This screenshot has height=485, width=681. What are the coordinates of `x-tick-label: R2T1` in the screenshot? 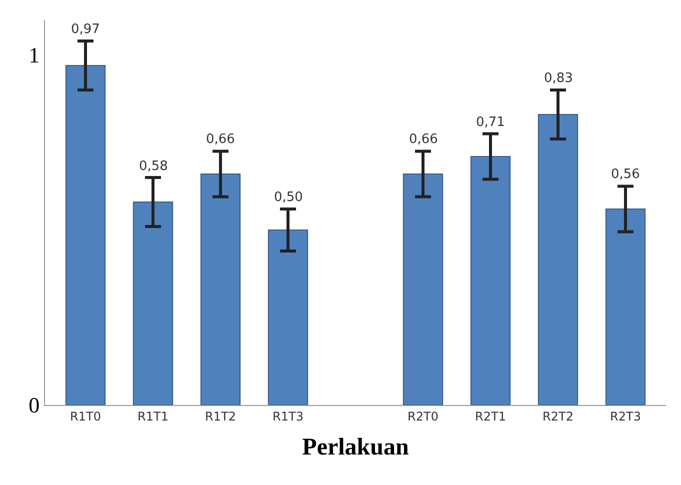 It's located at (490, 416).